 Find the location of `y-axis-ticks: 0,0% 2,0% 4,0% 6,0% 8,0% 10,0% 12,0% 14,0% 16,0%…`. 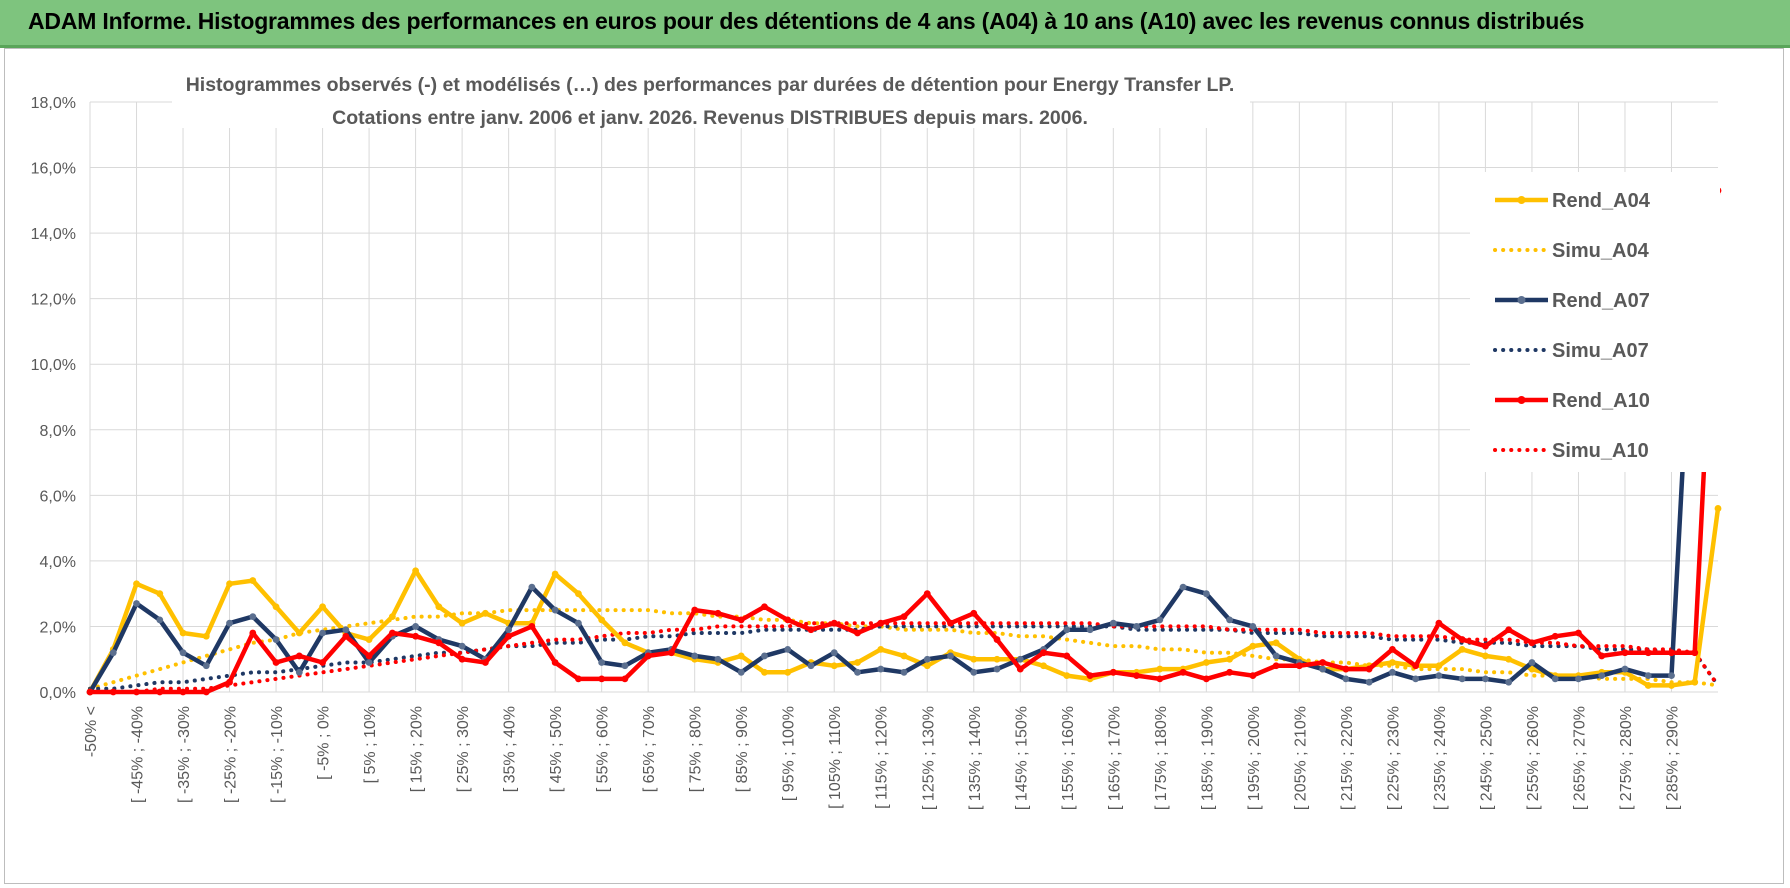

y-axis-ticks: 0,0% 2,0% 4,0% 6,0% 8,0% 10,0% 12,0% 14,0% 16,0%… is located at coordinates (53, 398).